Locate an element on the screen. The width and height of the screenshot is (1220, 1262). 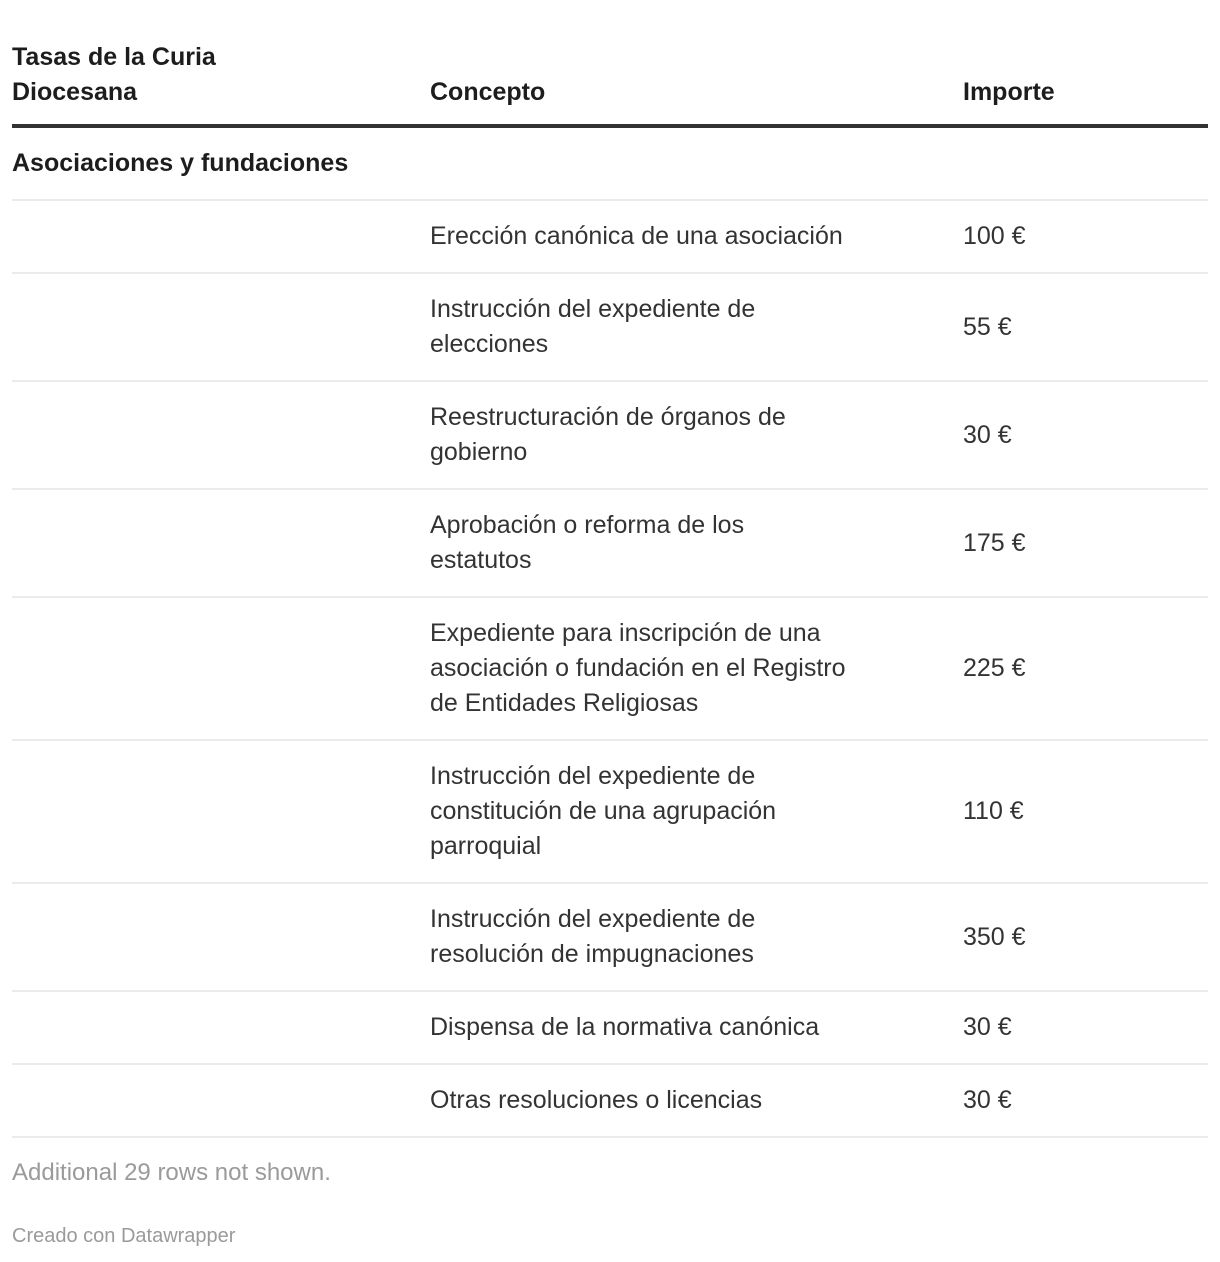
concepto-cell: Reestructuración de órganos de gobierno is located at coordinates (608, 434).